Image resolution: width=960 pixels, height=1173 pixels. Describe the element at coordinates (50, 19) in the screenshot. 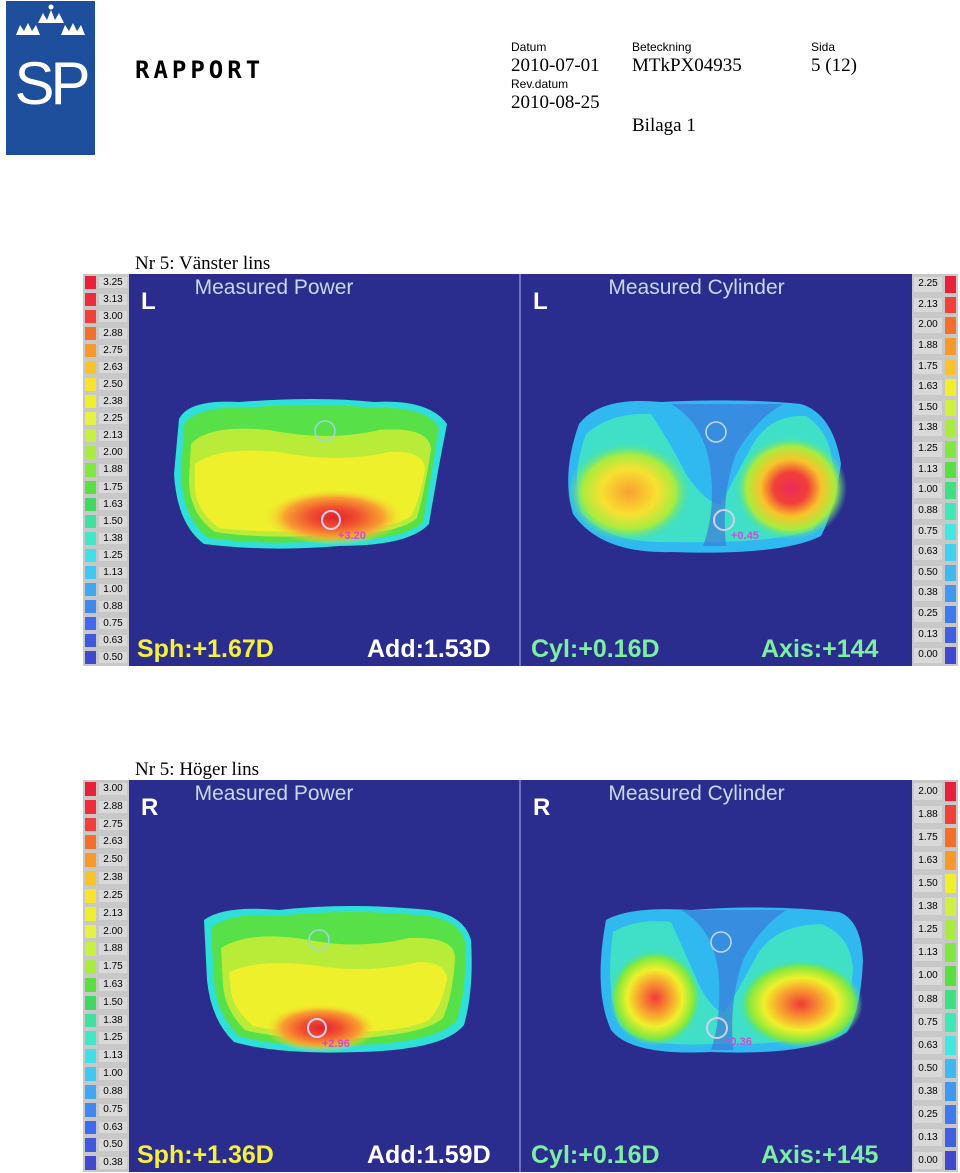

I see `crown-icon` at that location.